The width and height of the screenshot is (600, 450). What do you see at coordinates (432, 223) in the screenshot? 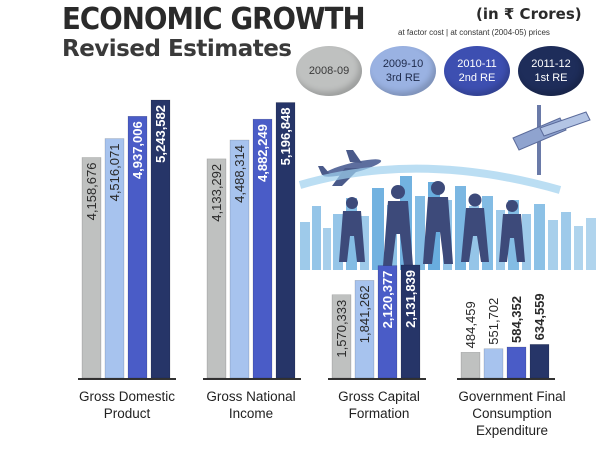
I see `people-silhouettes` at bounding box center [432, 223].